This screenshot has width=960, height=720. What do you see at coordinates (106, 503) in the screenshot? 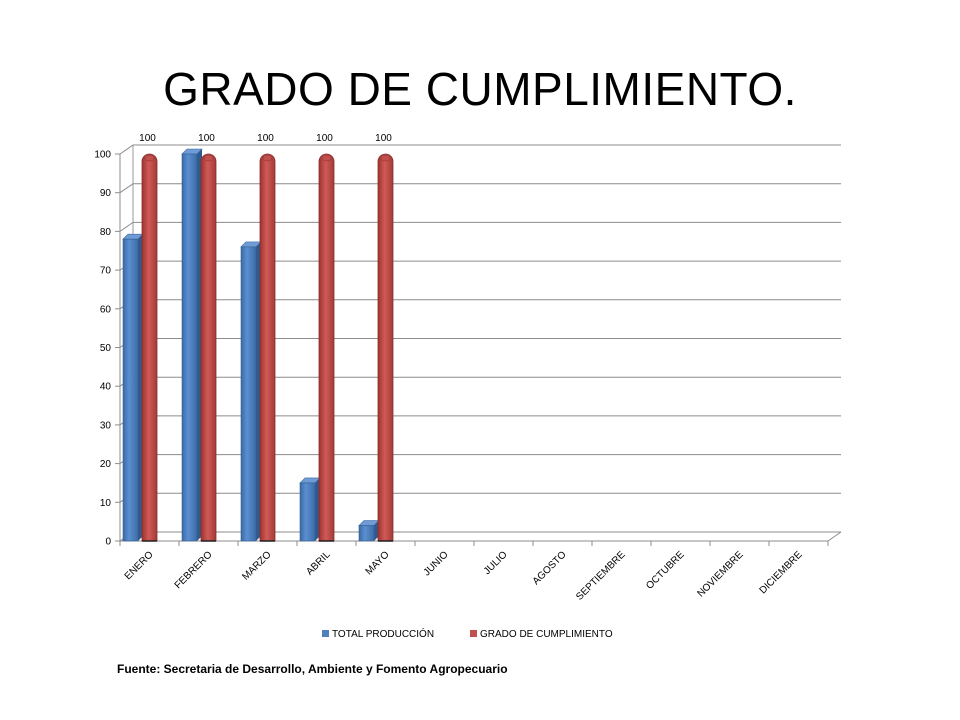
I see `y-tick-label: 10` at bounding box center [106, 503].